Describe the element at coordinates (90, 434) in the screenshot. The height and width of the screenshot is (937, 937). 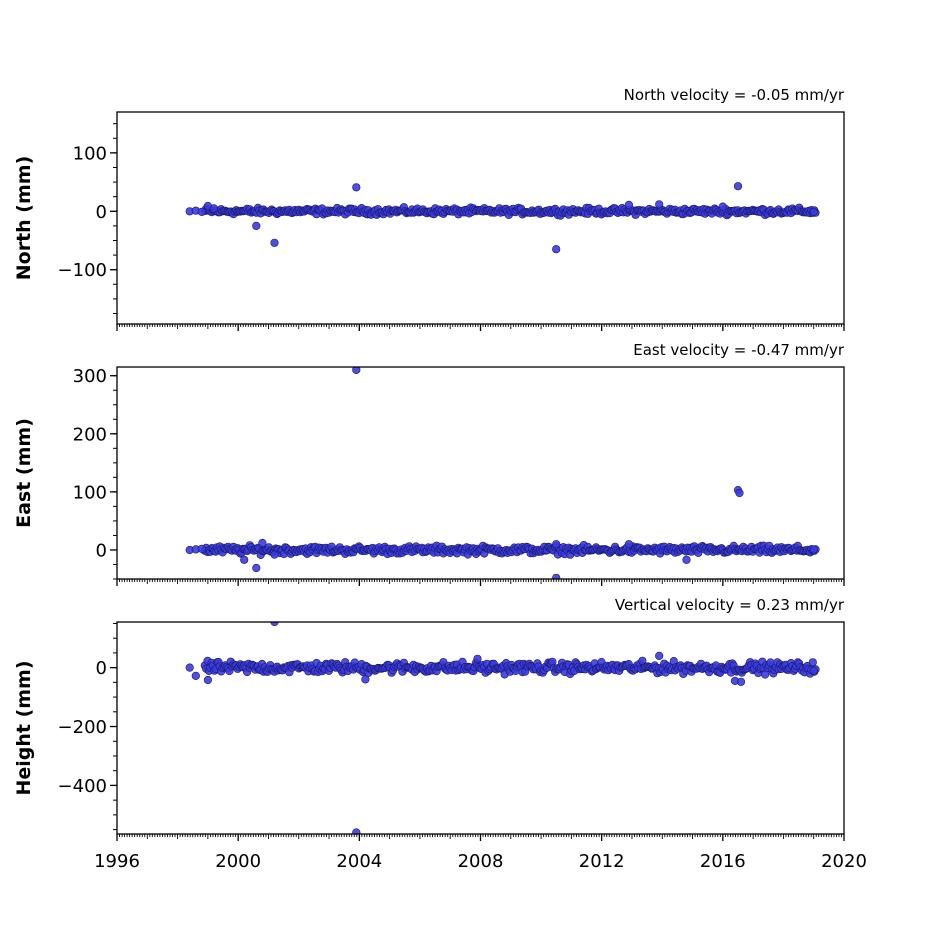
I see `east-ytick-label: 200` at that location.